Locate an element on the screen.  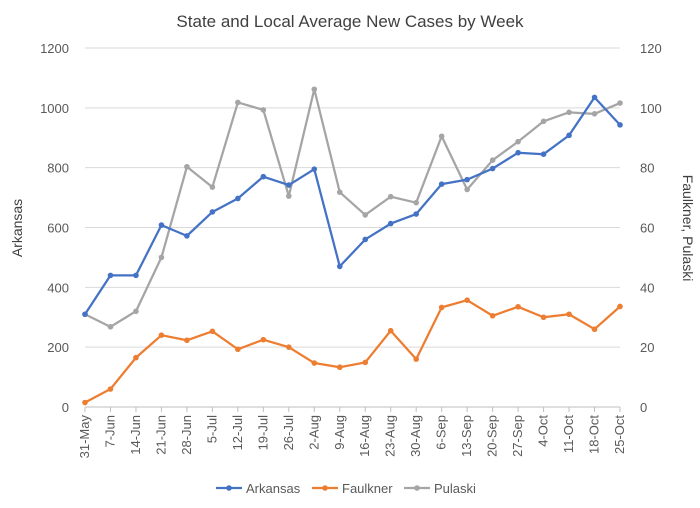
legend: Arkansas Faulkner Pulaski is located at coordinates (346, 488).